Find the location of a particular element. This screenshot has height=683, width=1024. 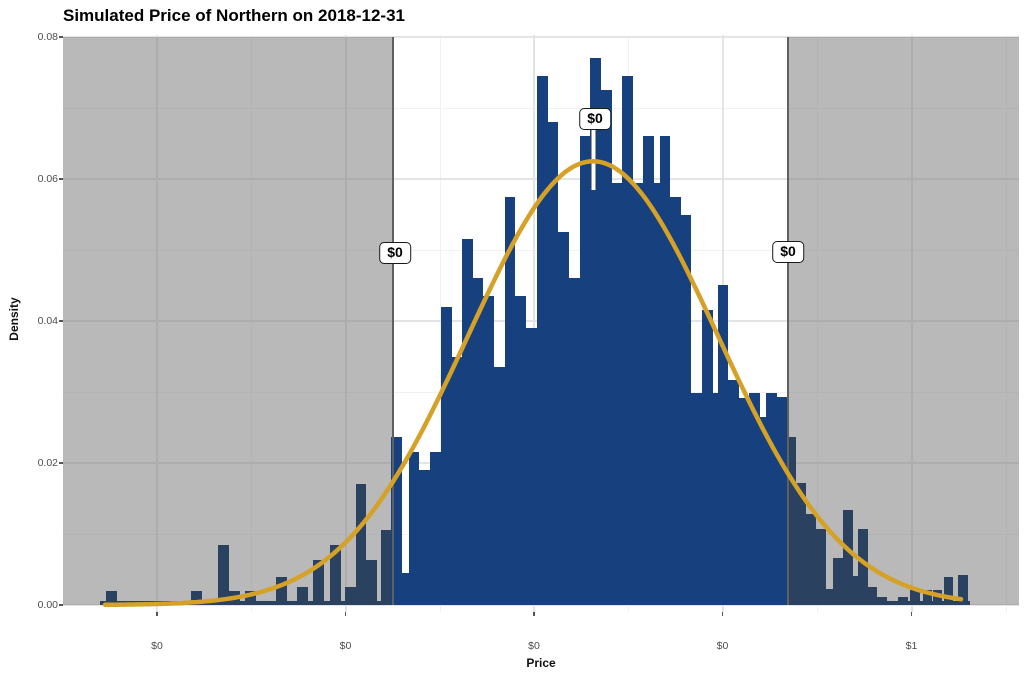

y-tick-label: 0.06 is located at coordinates (47, 179).